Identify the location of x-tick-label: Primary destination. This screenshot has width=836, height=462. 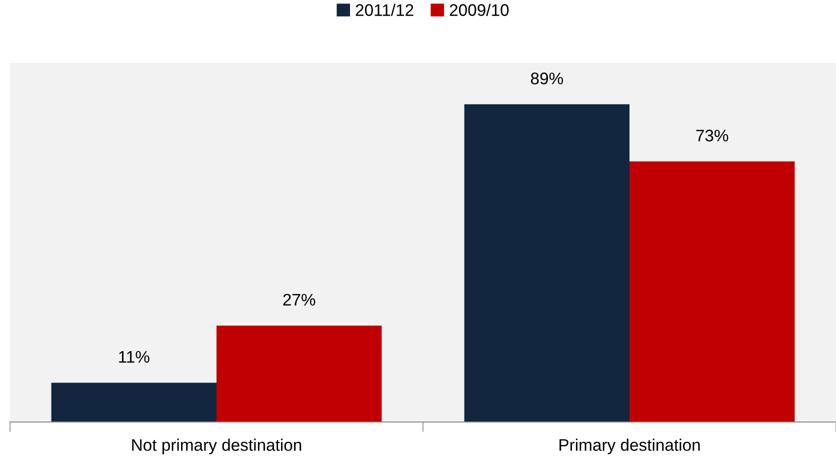
(630, 446).